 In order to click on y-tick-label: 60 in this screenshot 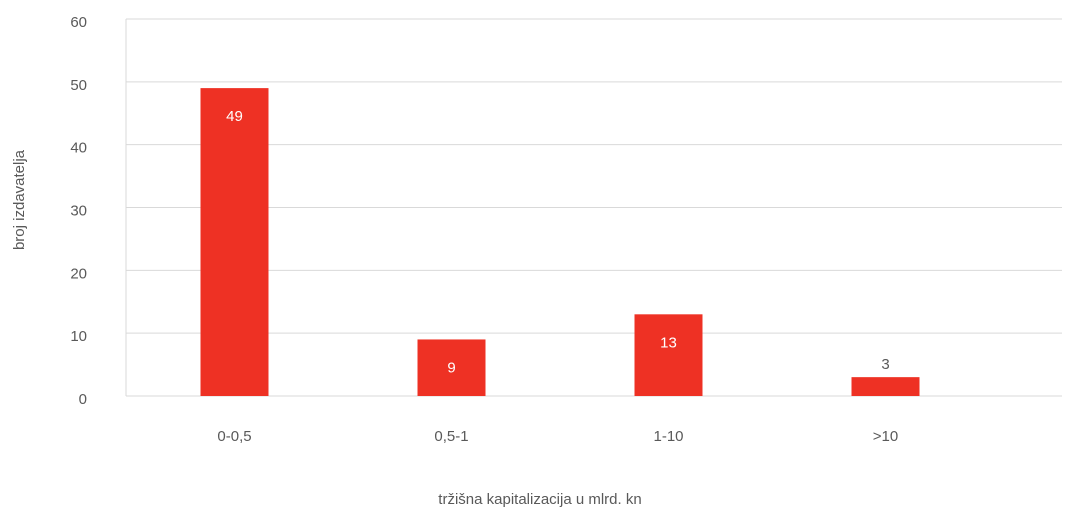, I will do `click(78, 22)`.